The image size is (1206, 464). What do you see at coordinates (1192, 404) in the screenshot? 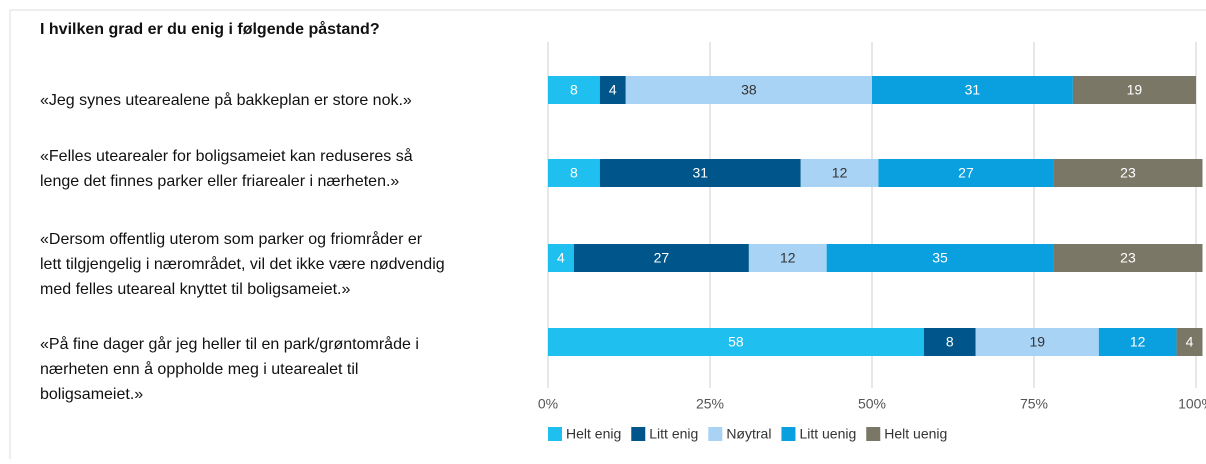
I see `x-tick-label: 100%` at bounding box center [1192, 404].